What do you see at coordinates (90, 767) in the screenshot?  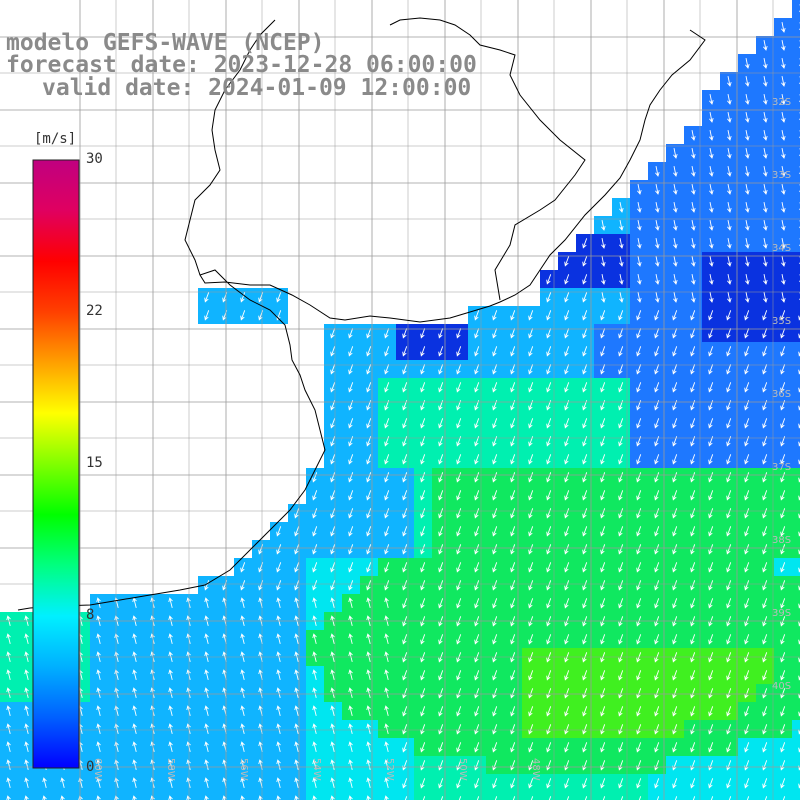 I see `colorbar-tick-0: 0` at bounding box center [90, 767].